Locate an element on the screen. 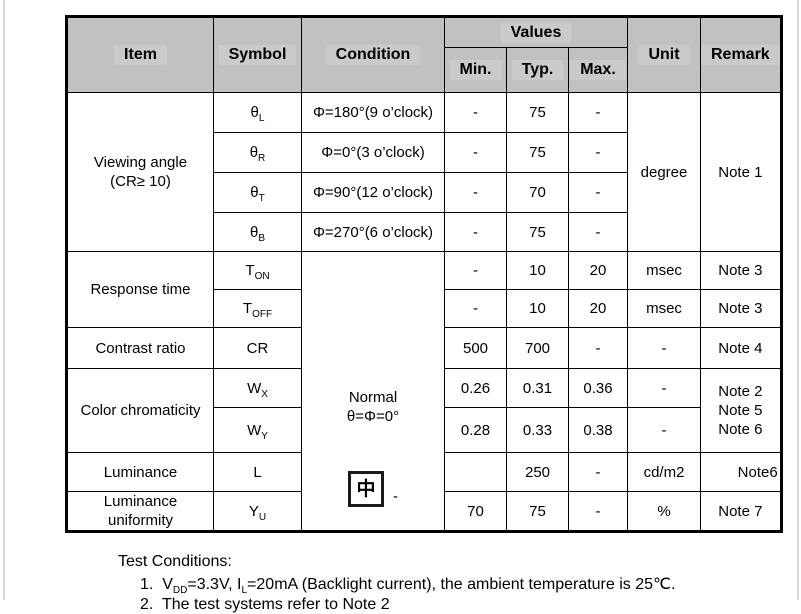  condition-icon-row: 中 - is located at coordinates (373, 489).